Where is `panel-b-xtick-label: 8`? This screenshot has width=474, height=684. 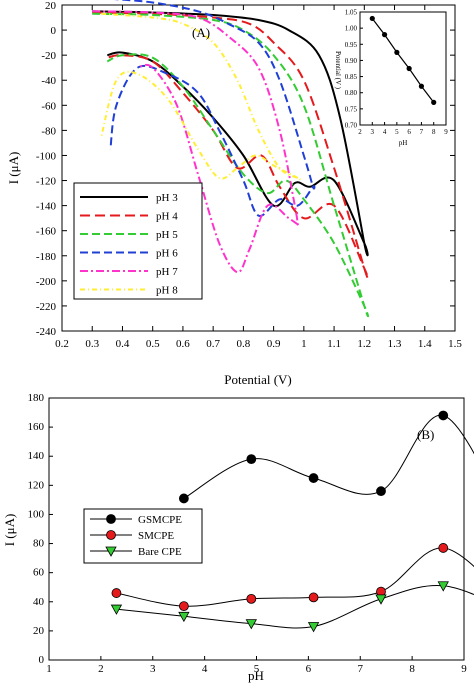 panel-b-xtick-label: 8 is located at coordinates (412, 669).